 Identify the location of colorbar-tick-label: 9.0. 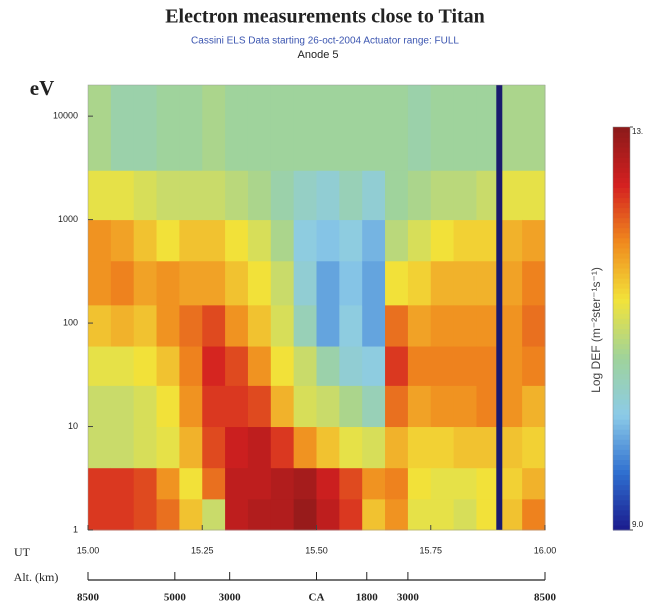
(638, 524).